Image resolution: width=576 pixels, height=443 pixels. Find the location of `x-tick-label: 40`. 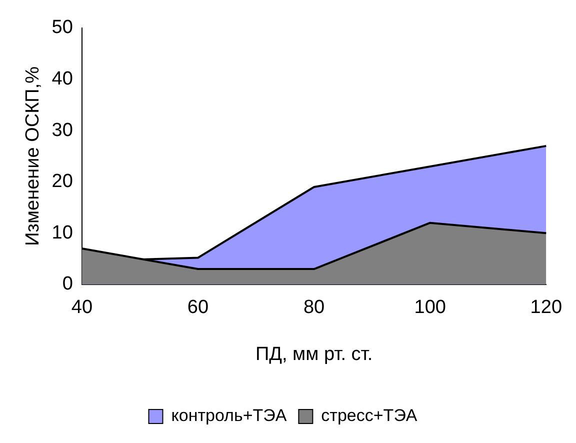

x-tick-label: 40 is located at coordinates (82, 307).